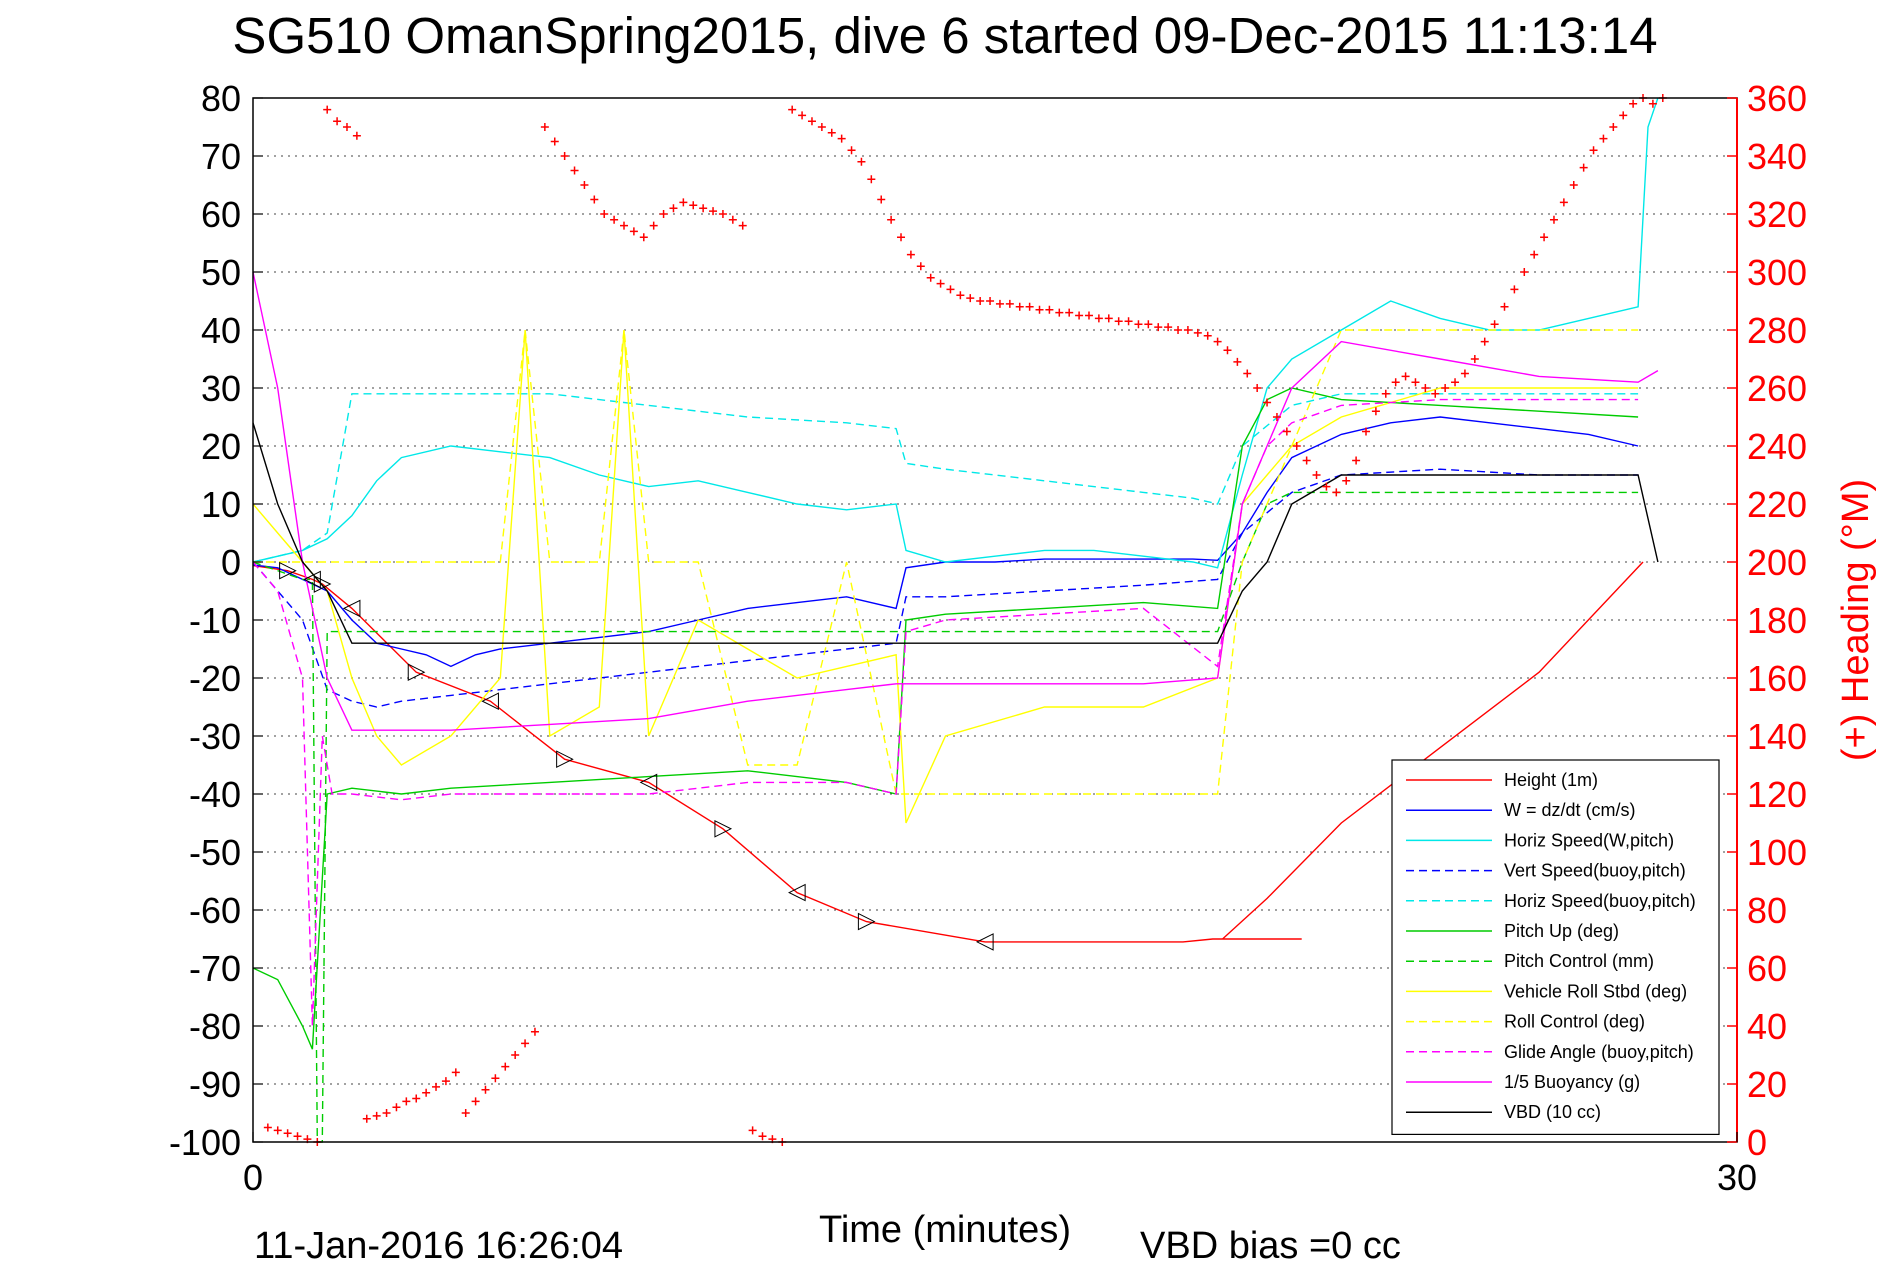 The height and width of the screenshot is (1262, 1891). I want to click on right-tick-label: 360, so click(1777, 98).